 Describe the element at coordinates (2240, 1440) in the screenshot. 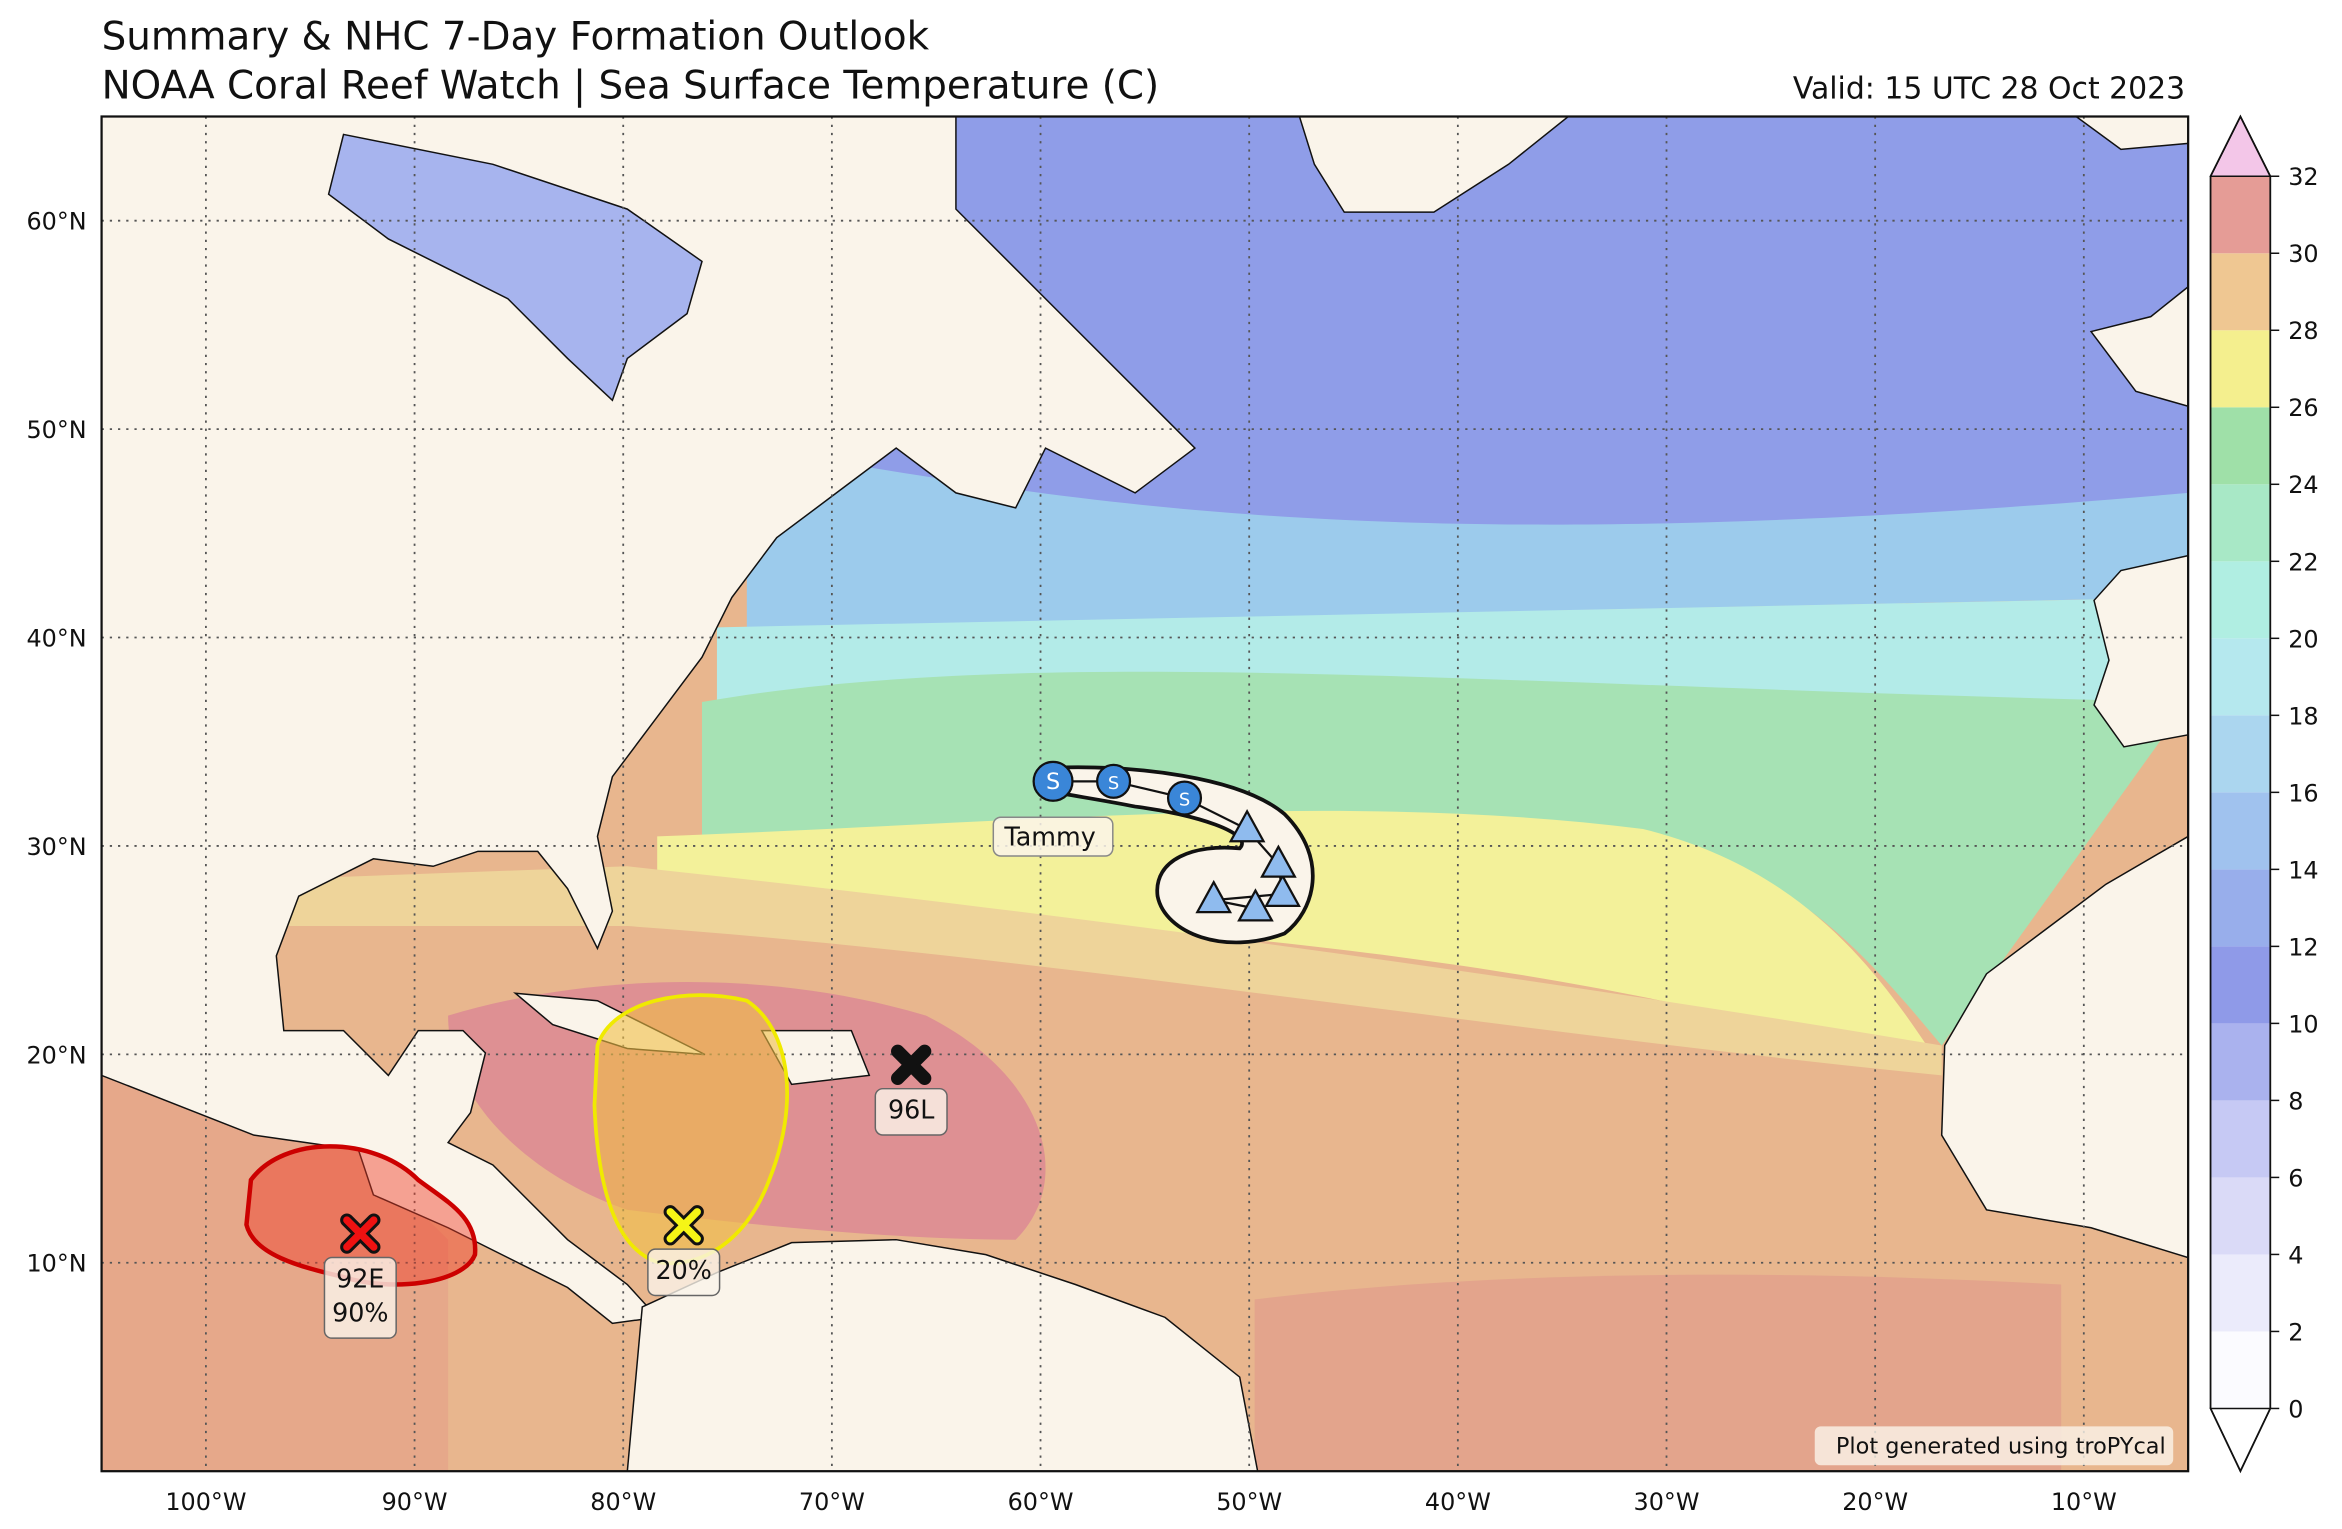

I see `colorbar-under` at that location.